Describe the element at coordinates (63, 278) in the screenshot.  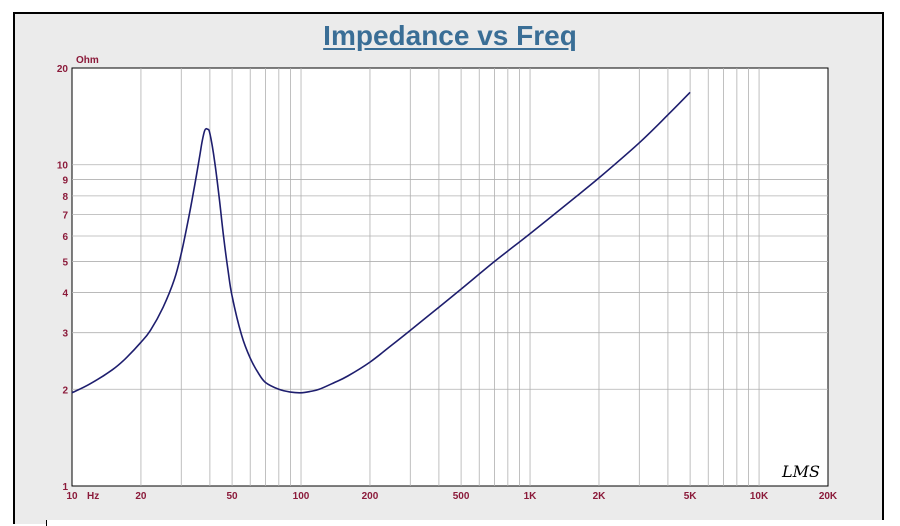
I see `y-tick-labels: 1 2 3 4 5 6 7 8 9 10 20` at that location.